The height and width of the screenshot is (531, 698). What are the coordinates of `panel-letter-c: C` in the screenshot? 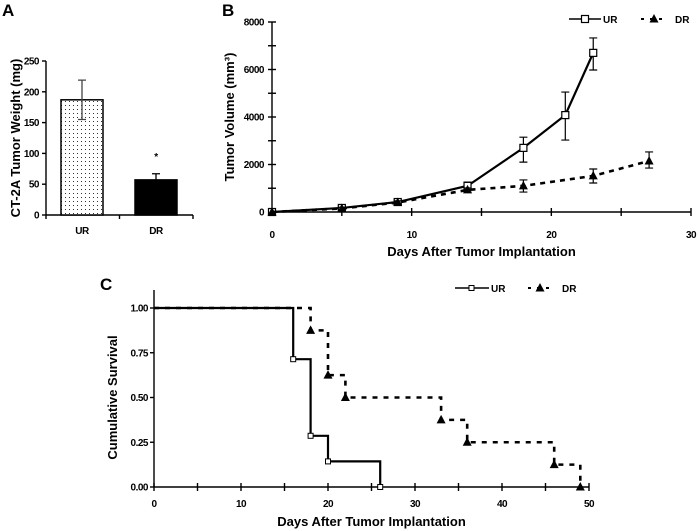 It's located at (106, 284).